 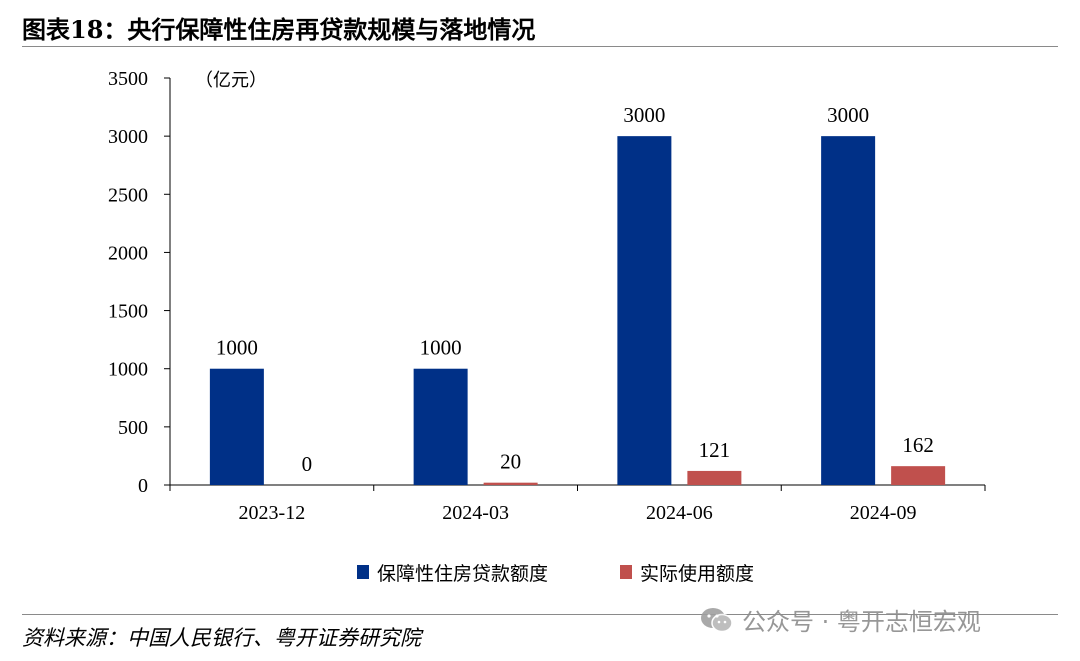 I want to click on data-label-series-2: 0, so click(x=307, y=464).